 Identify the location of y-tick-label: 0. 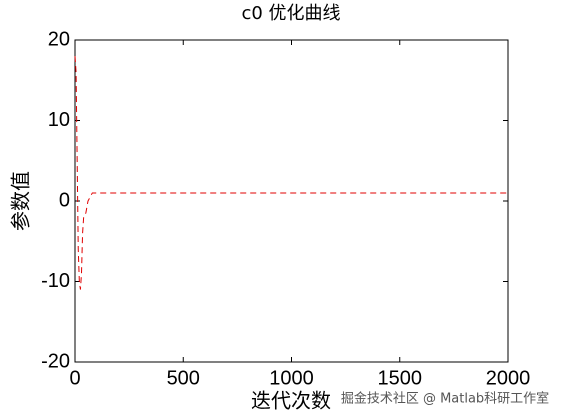
(64, 200).